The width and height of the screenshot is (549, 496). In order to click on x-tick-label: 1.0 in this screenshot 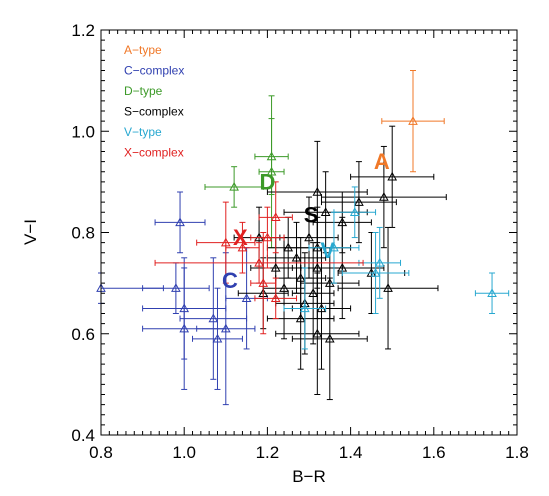, I will do `click(184, 452)`.